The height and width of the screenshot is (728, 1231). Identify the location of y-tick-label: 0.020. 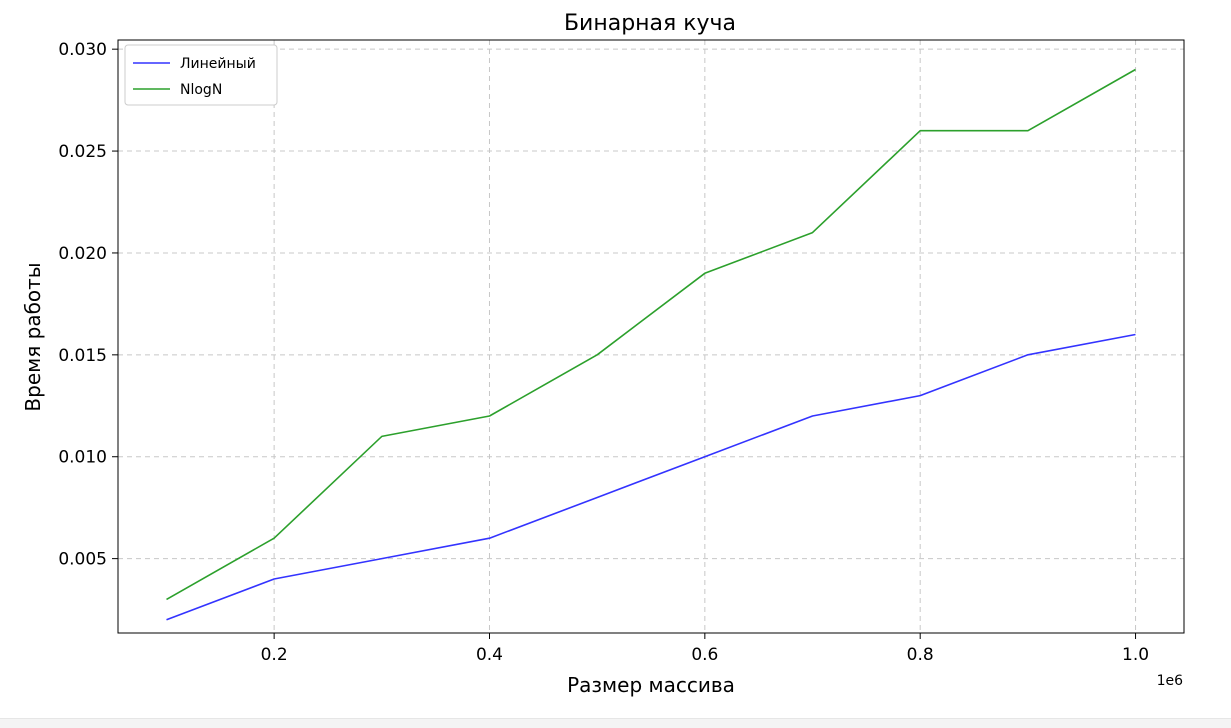
(82, 254).